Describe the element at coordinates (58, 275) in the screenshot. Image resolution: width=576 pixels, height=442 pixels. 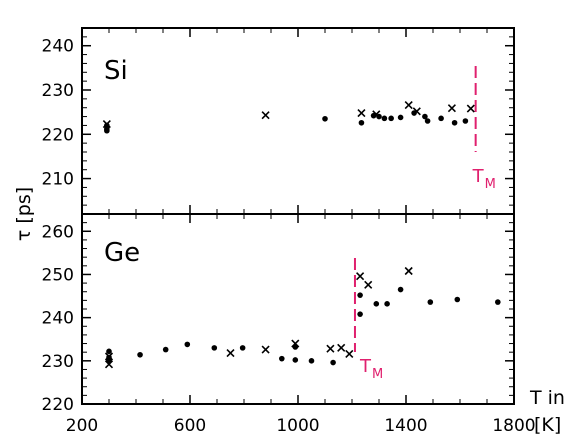
I see `ge-ytick-label: 250` at that location.